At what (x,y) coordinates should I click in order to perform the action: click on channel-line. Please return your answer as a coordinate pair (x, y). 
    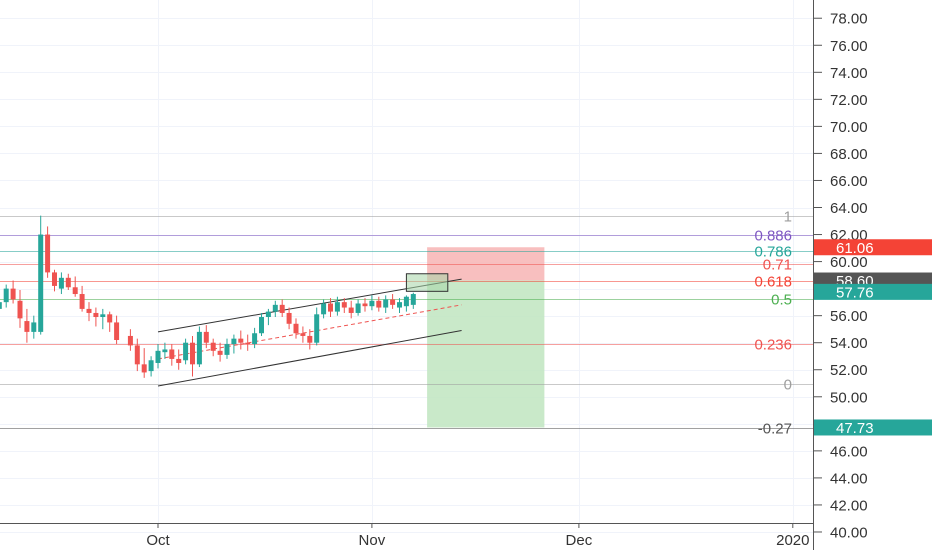
    Looking at the image, I should click on (309, 358).